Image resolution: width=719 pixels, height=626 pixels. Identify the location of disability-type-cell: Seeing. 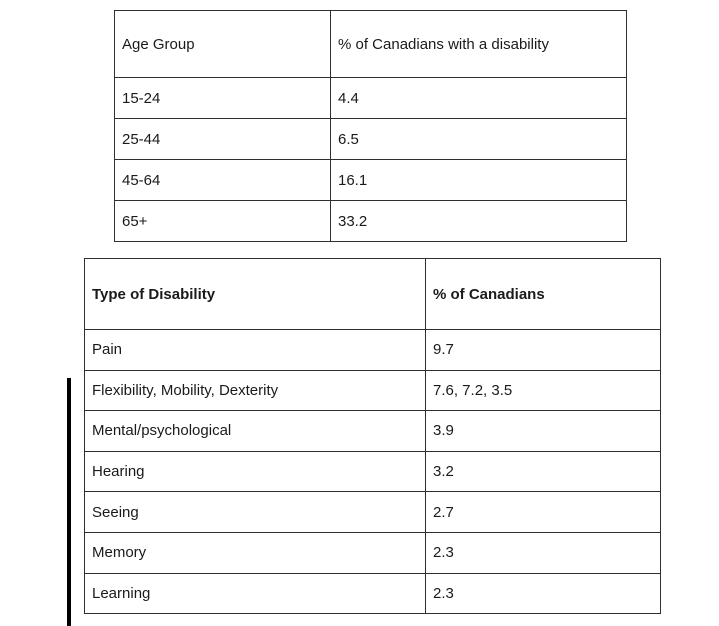
(255, 512).